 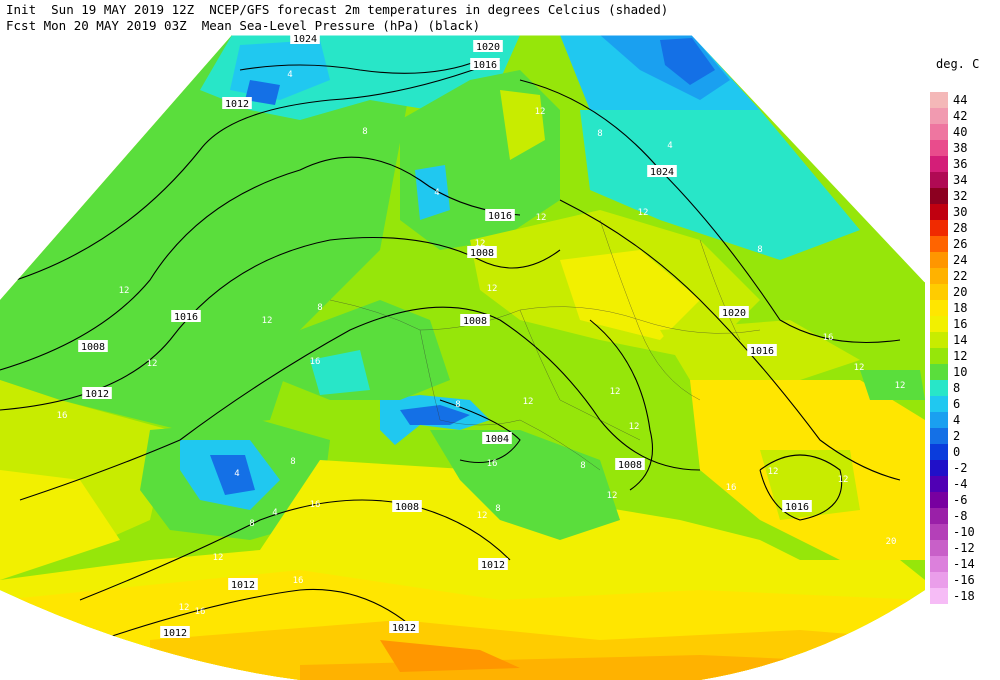 I want to click on legend-label: 34, so click(x=960, y=180).